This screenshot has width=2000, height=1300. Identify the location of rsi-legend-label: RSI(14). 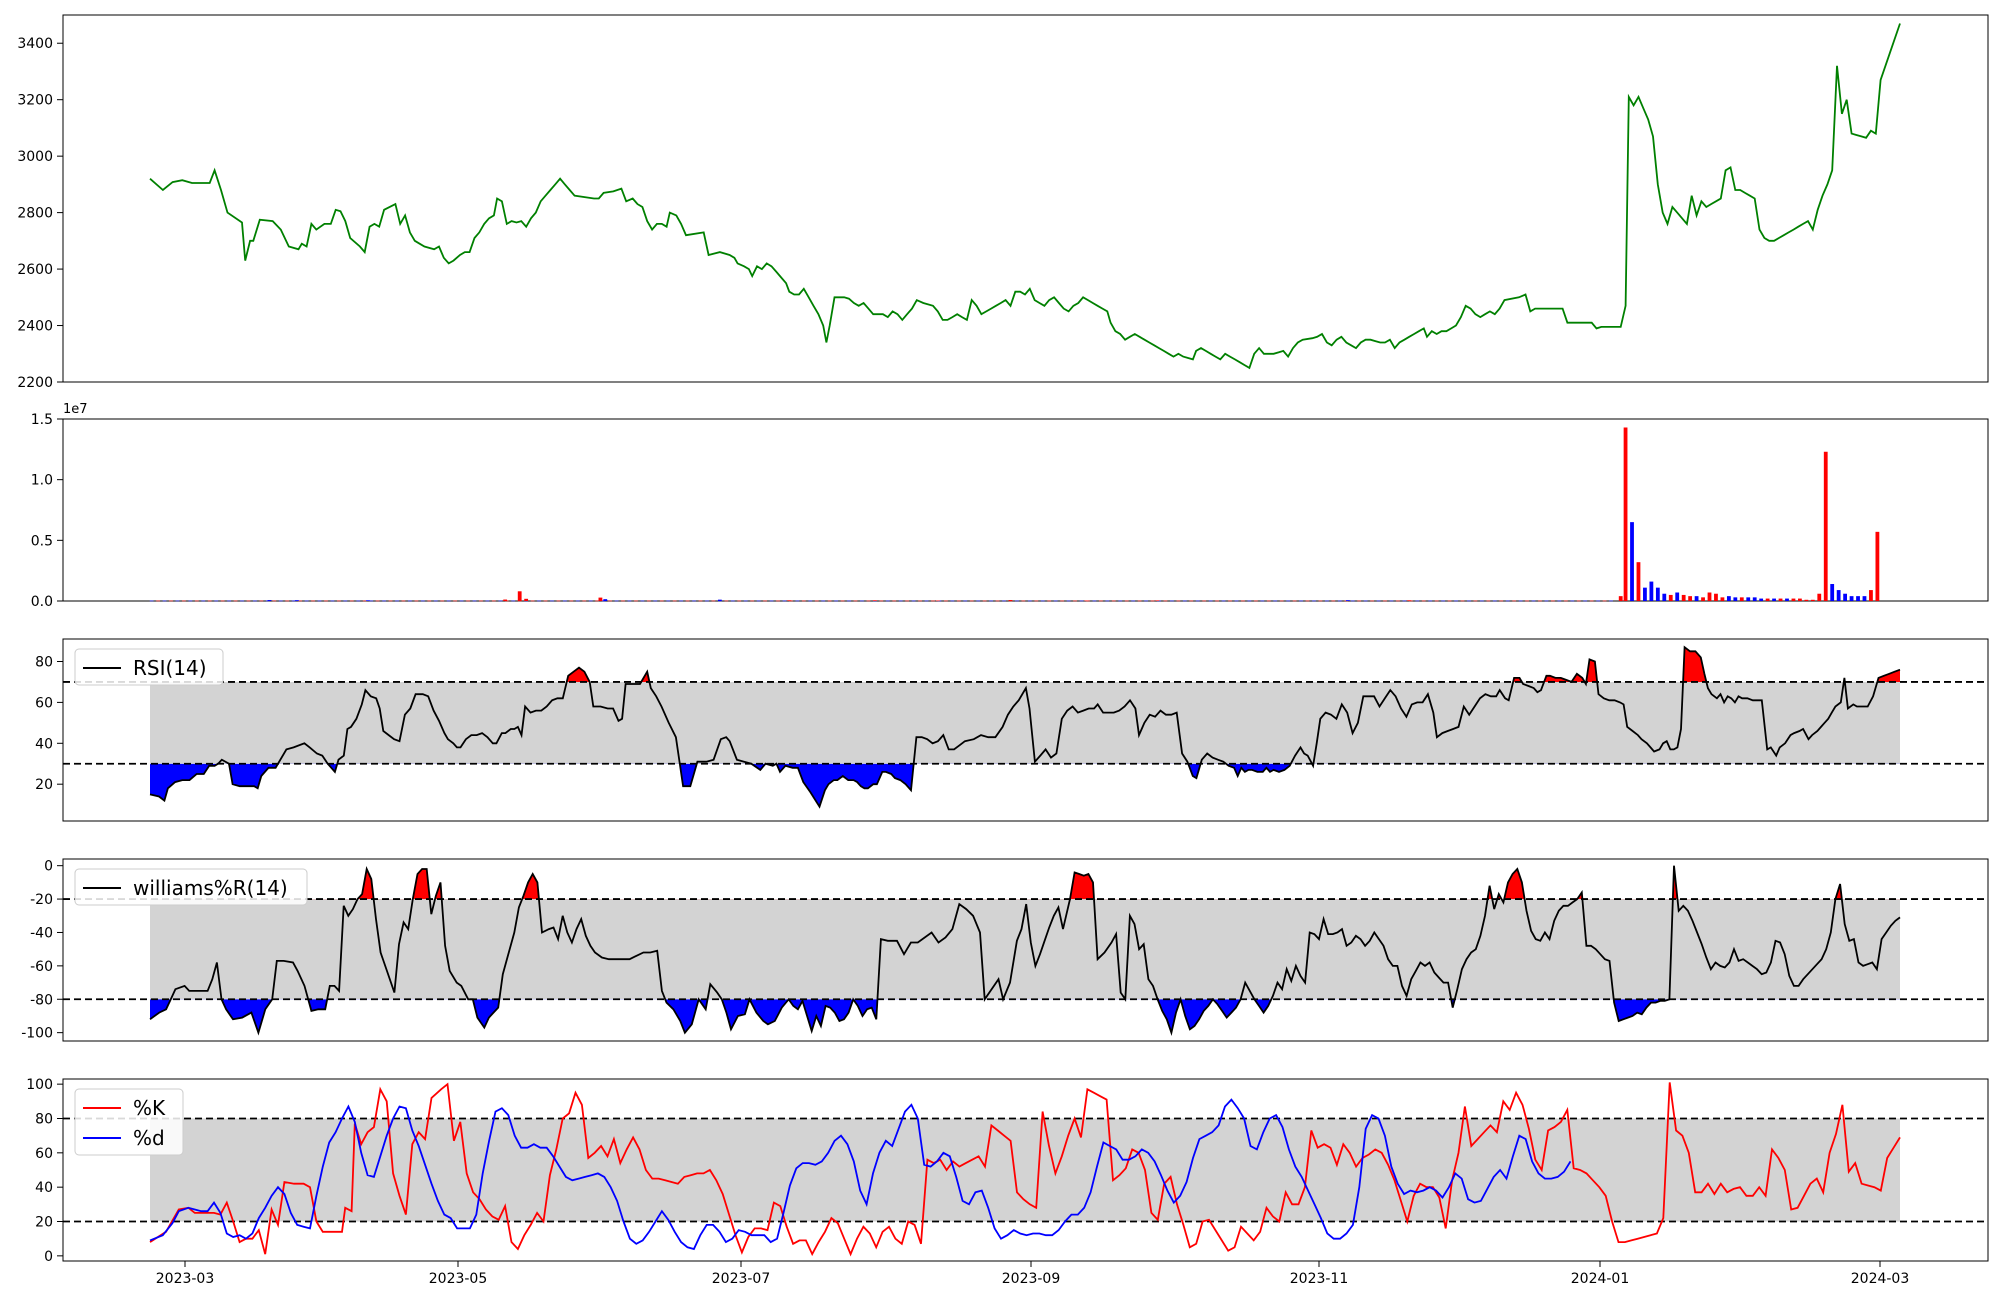
(170, 668).